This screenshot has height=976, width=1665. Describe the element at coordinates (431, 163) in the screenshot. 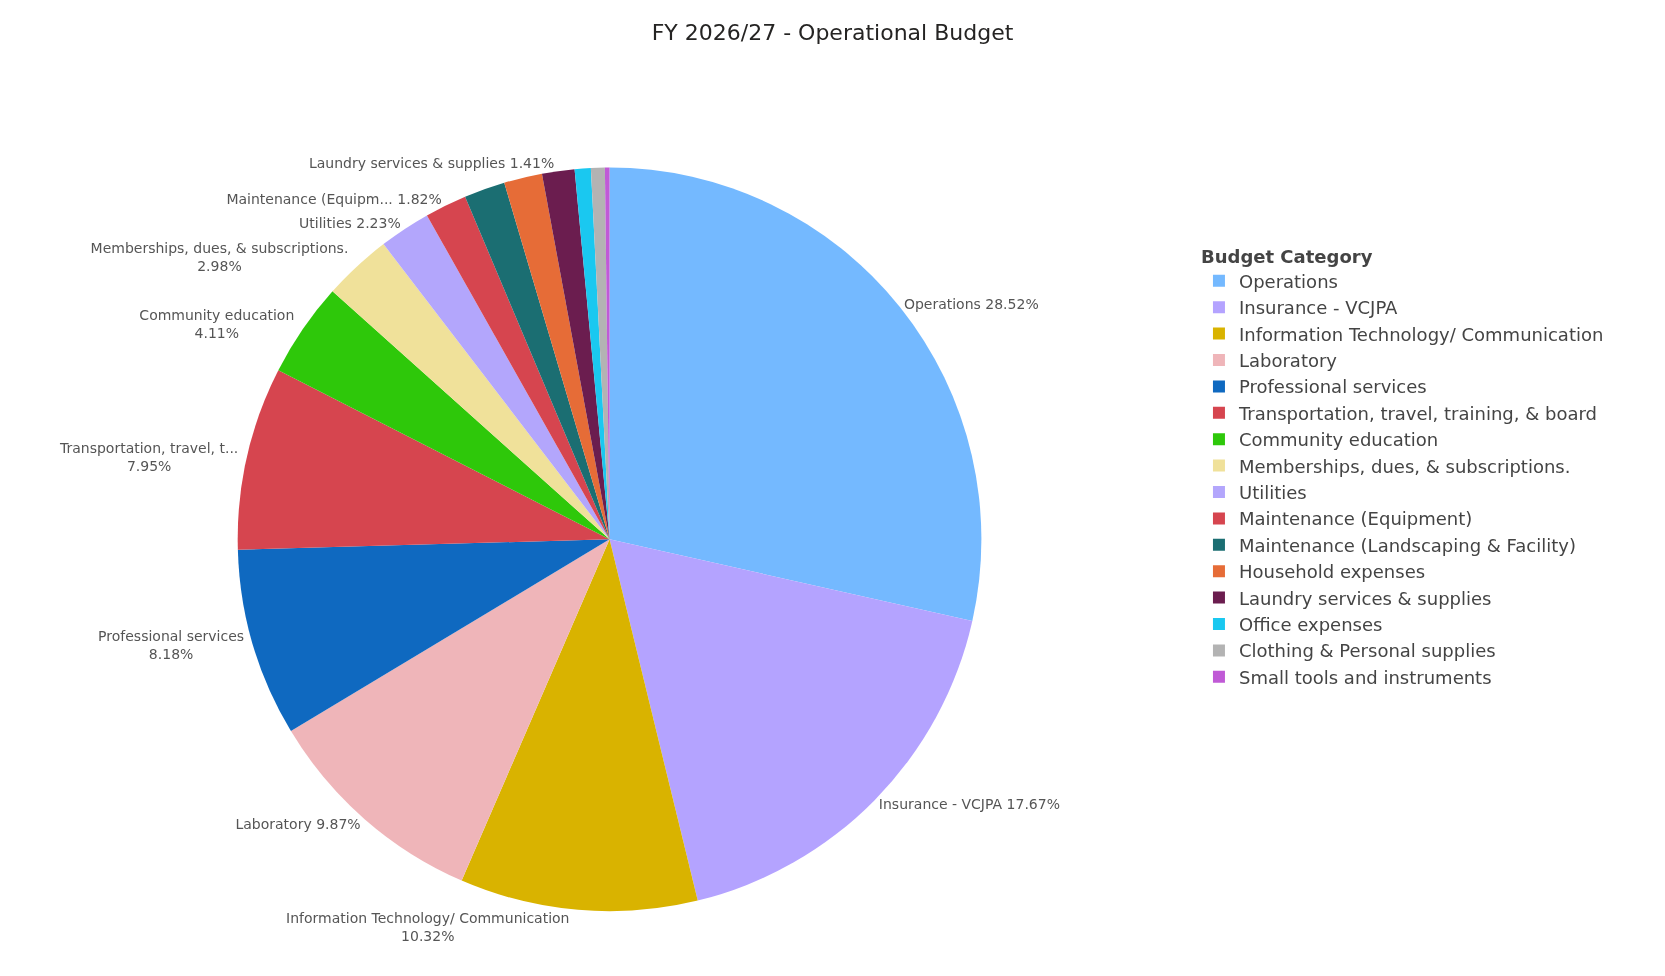

I see `data-label: Laundry services & supplies 1.41%` at that location.